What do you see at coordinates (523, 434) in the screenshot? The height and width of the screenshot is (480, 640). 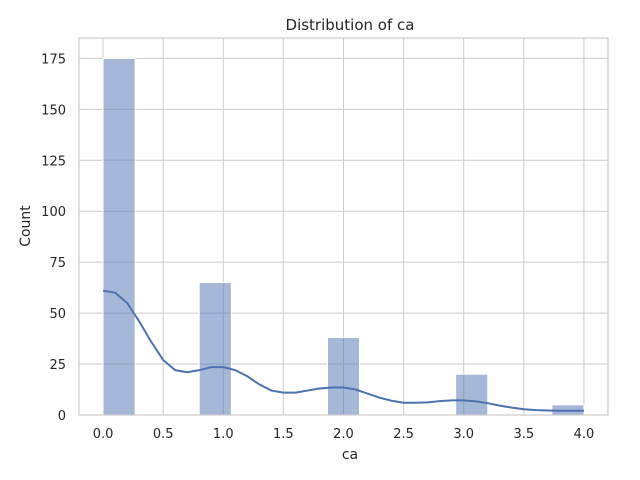 I see `x-tick-label: 3.5` at bounding box center [523, 434].